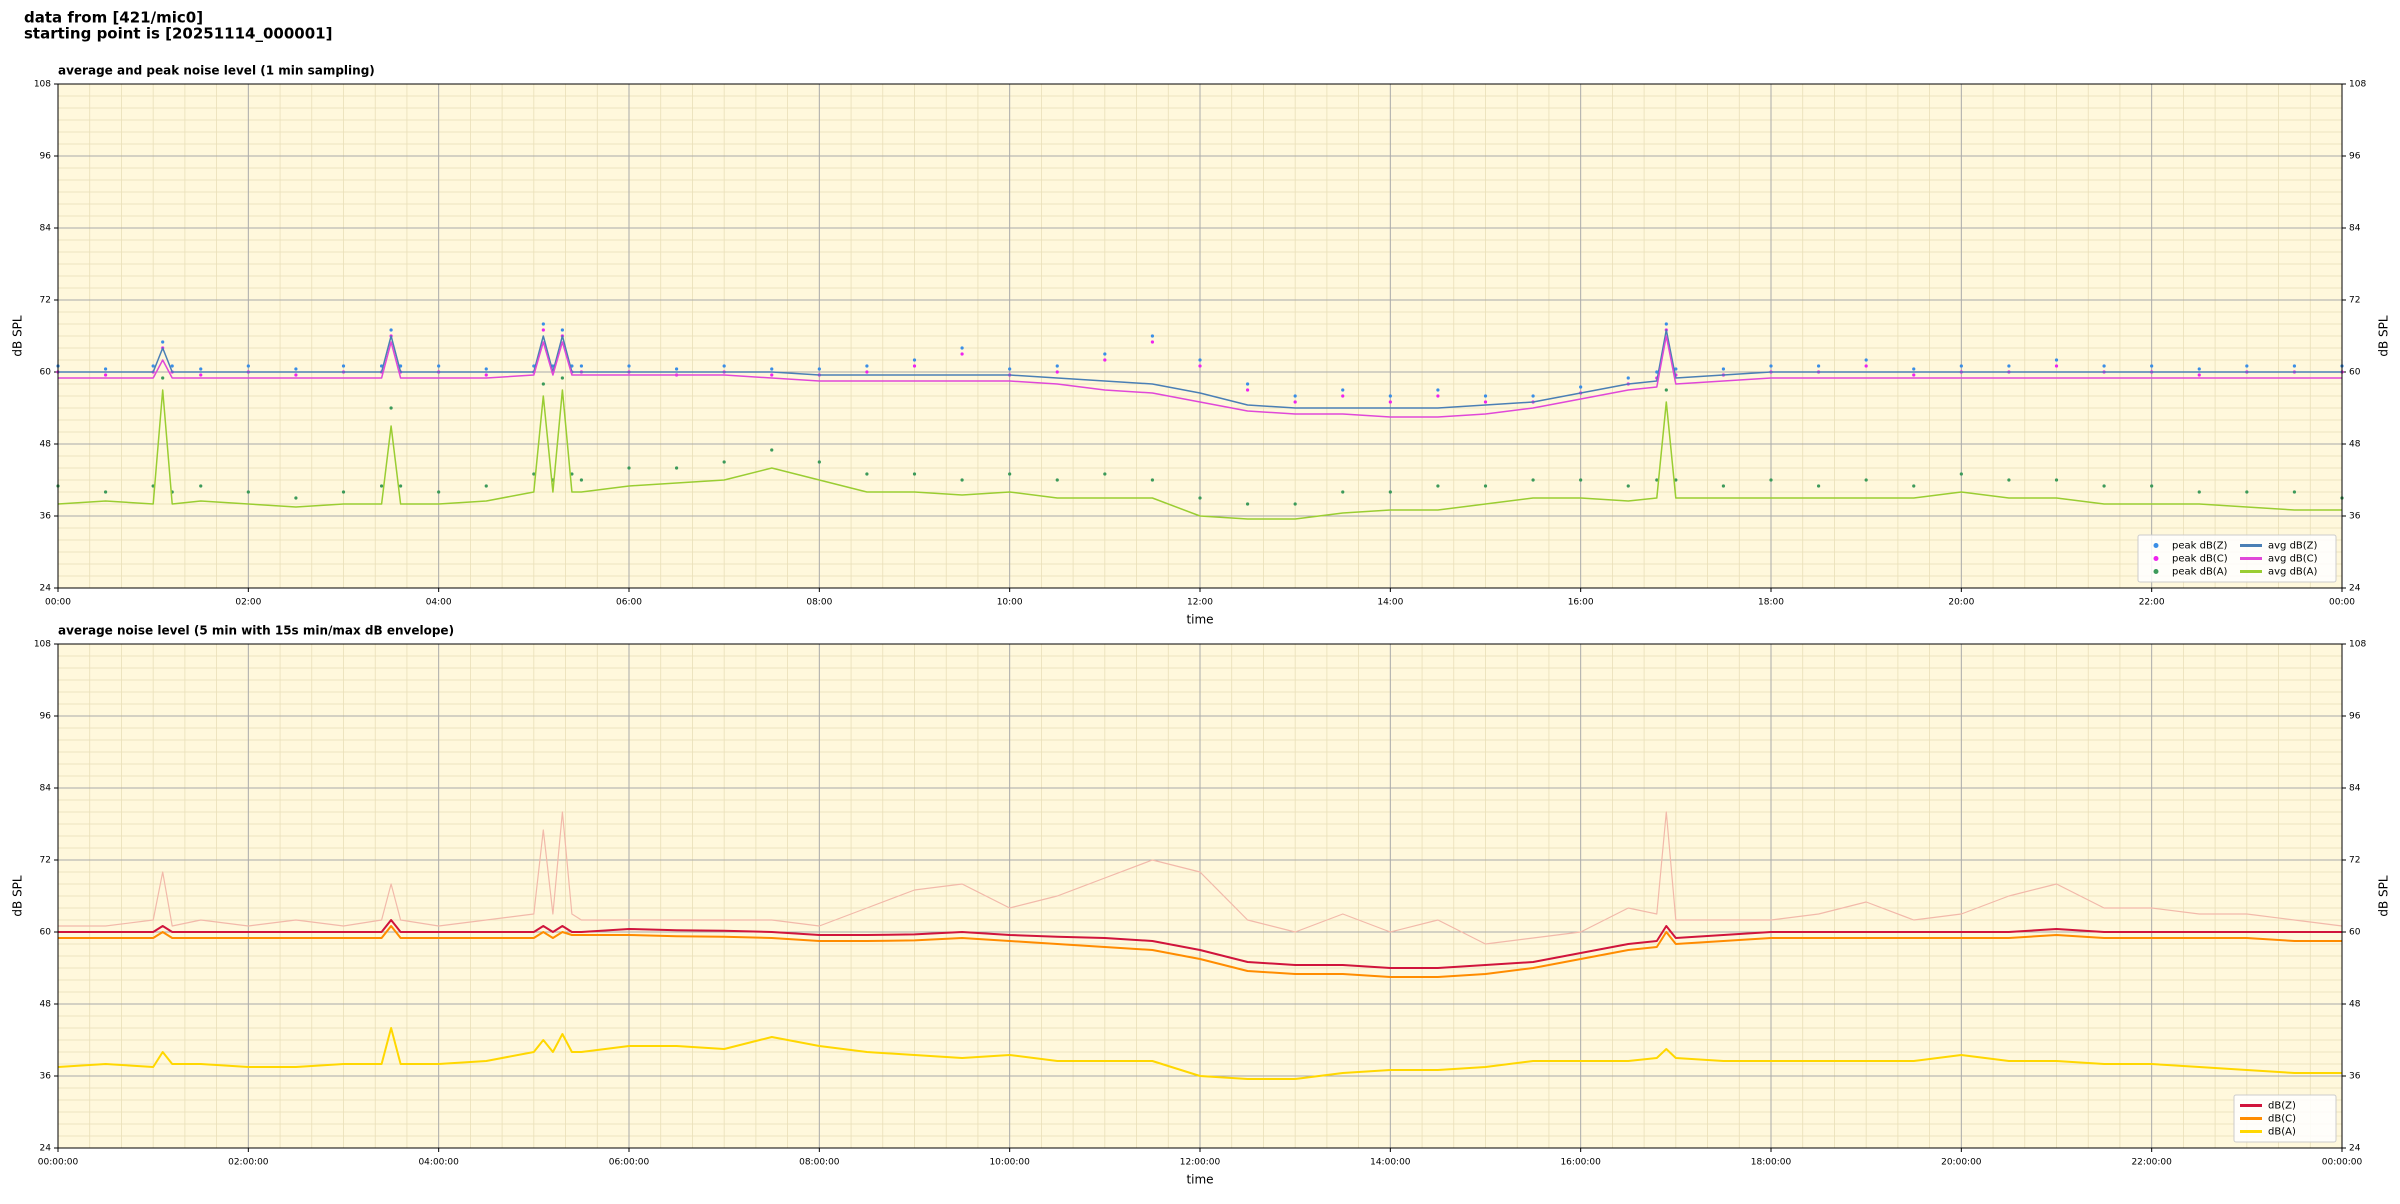 This screenshot has height=1204, width=2400. What do you see at coordinates (439, 603) in the screenshot?
I see `x-tick-label: 04:00` at bounding box center [439, 603].